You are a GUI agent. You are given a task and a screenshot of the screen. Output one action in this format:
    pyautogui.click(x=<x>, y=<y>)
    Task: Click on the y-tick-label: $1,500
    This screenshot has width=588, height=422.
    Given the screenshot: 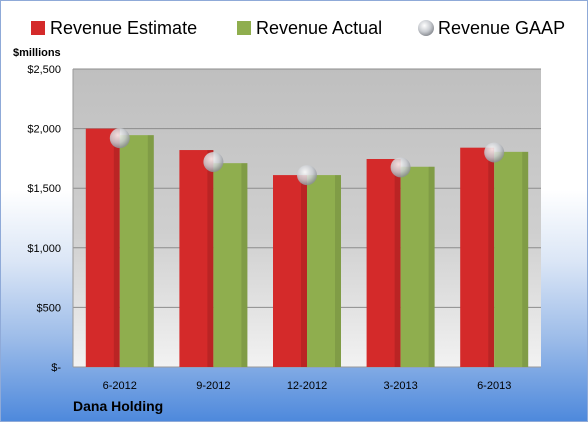 What is the action you would take?
    pyautogui.click(x=44, y=189)
    